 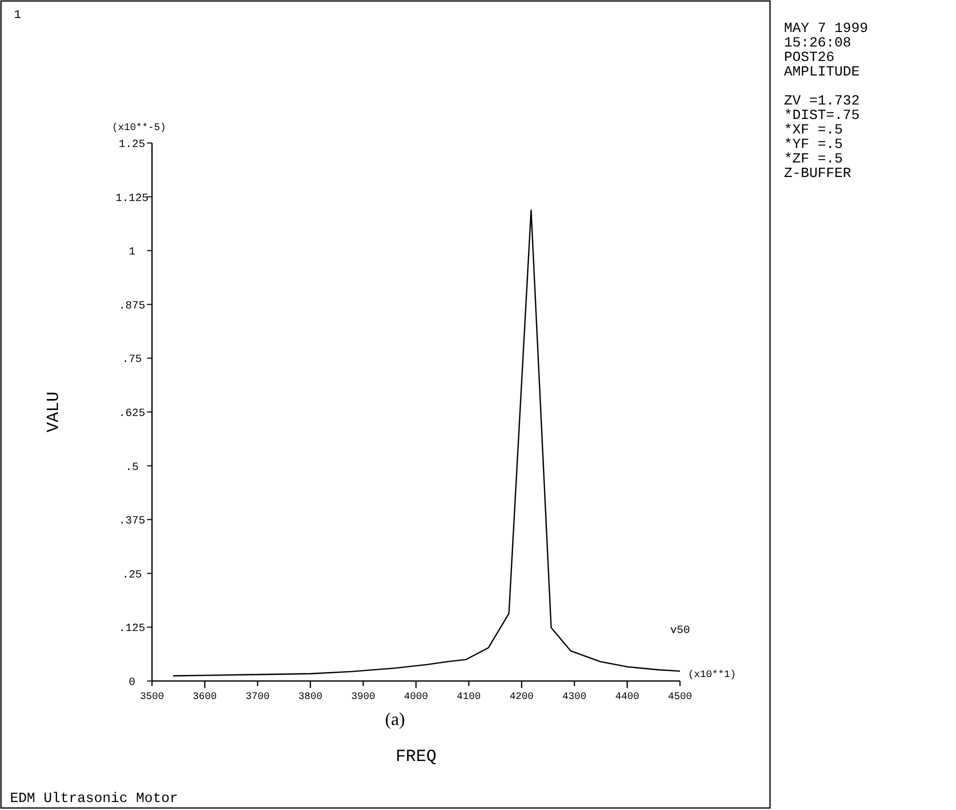 What do you see at coordinates (94, 799) in the screenshot?
I see `text: EDM Ultrasonic Motor` at bounding box center [94, 799].